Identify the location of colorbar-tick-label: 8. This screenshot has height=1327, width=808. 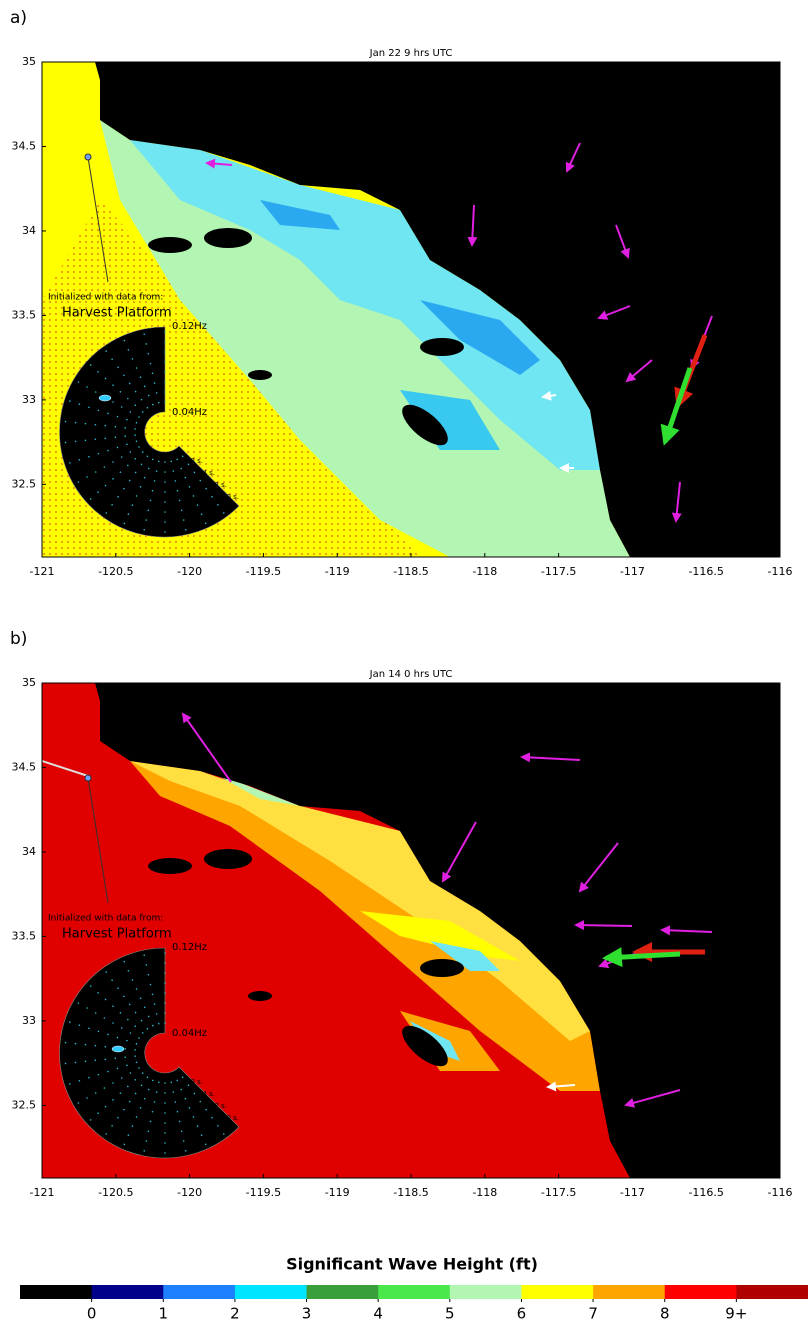
(665, 1314).